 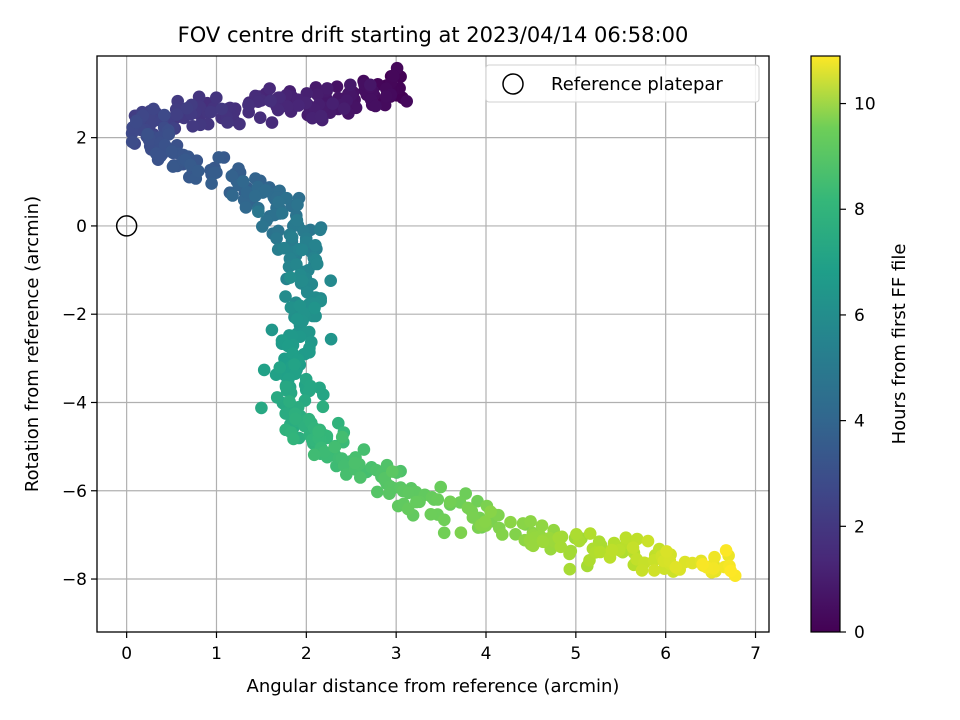 What do you see at coordinates (74, 492) in the screenshot?
I see `y-tick-label: −6` at bounding box center [74, 492].